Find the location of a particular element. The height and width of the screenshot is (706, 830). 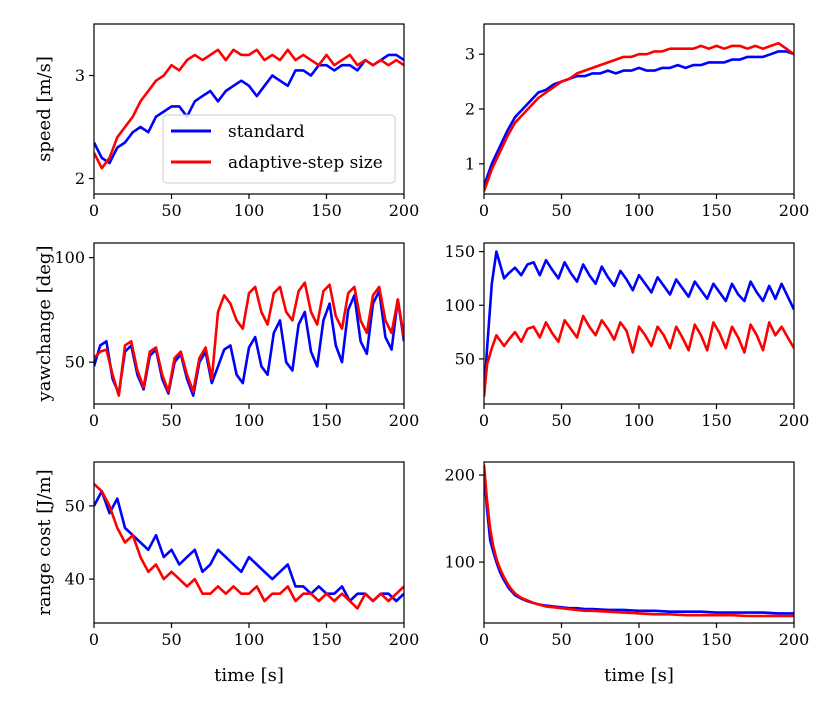

legend-label: standard is located at coordinates (266, 132).